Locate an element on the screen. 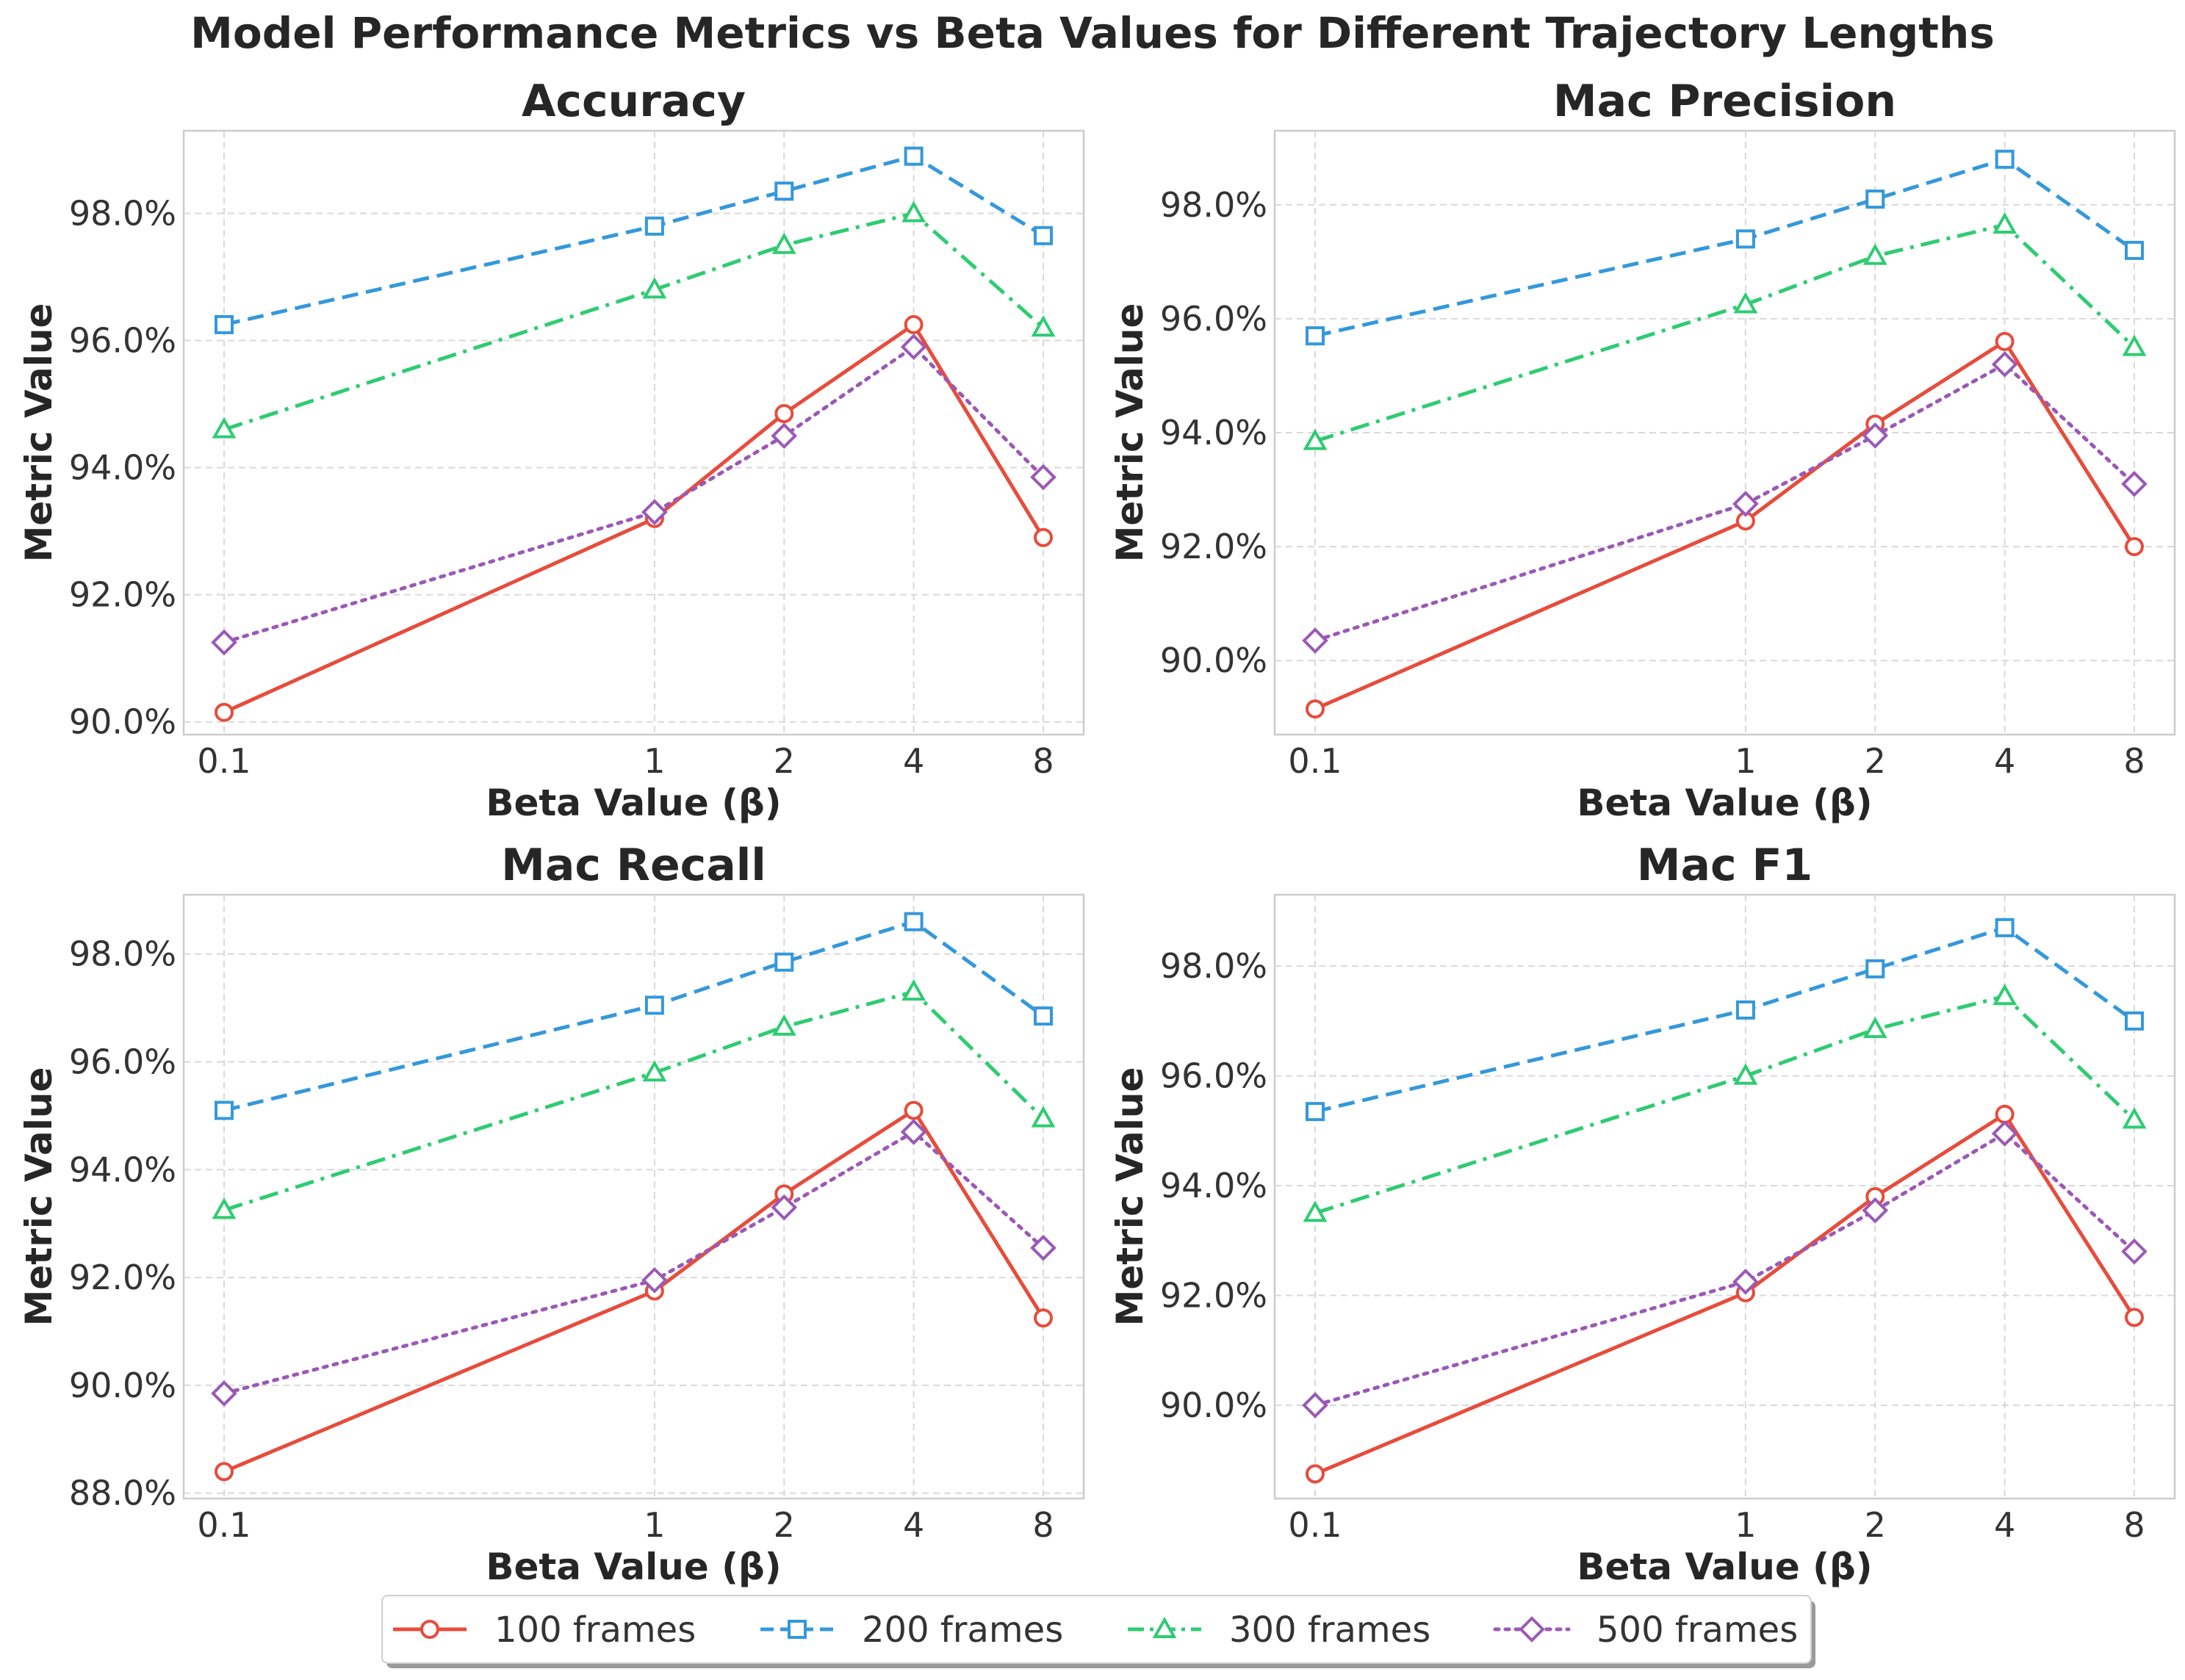  legend-label: 300 frames is located at coordinates (1329, 1630).